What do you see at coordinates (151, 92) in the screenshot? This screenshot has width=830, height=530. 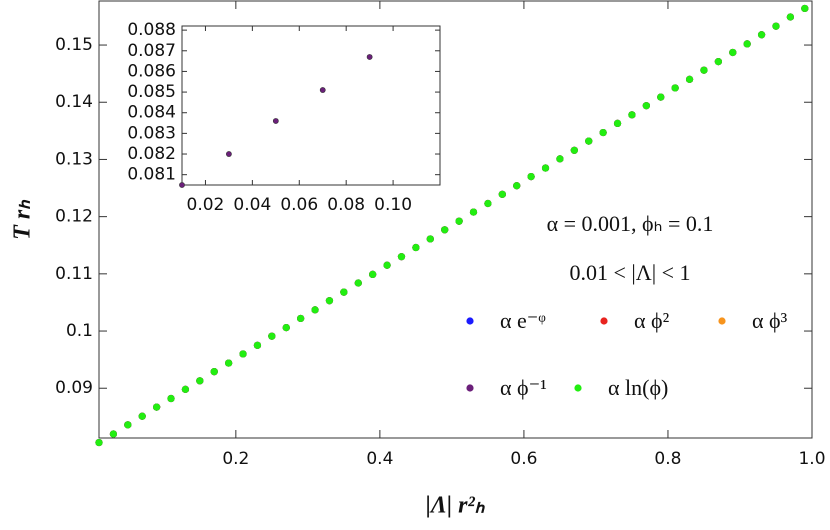 I see `y-tick-label: 0.085` at bounding box center [151, 92].